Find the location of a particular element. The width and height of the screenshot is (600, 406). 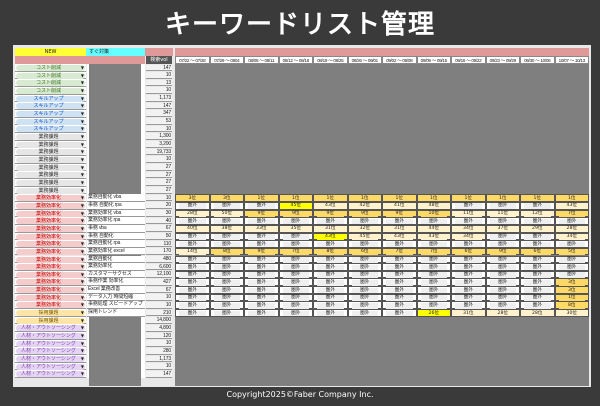

keyword-cell: 事務 自動化 rpa is located at coordinates (116, 205).